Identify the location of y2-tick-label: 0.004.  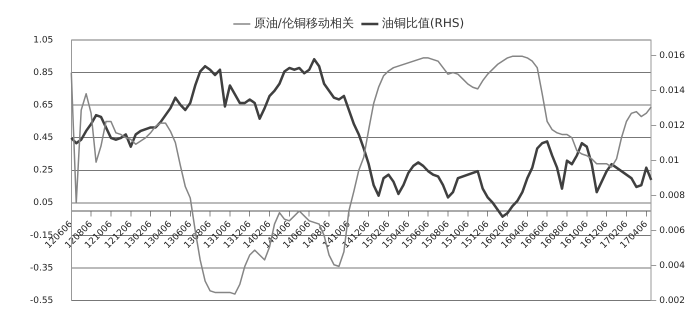
(672, 265).